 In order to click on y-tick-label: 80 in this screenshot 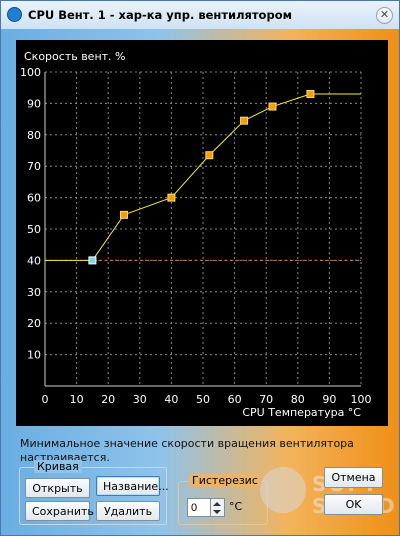, I will do `click(34, 135)`.